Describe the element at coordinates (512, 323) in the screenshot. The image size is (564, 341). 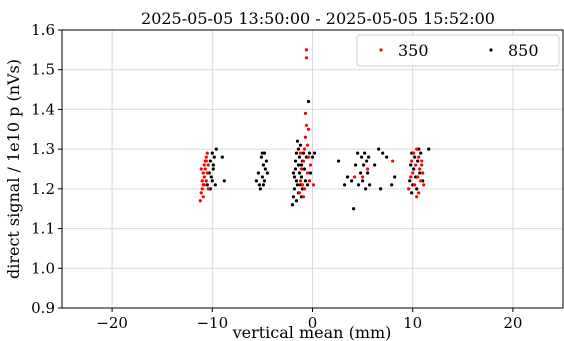
I see `x-tick-label: 20` at that location.